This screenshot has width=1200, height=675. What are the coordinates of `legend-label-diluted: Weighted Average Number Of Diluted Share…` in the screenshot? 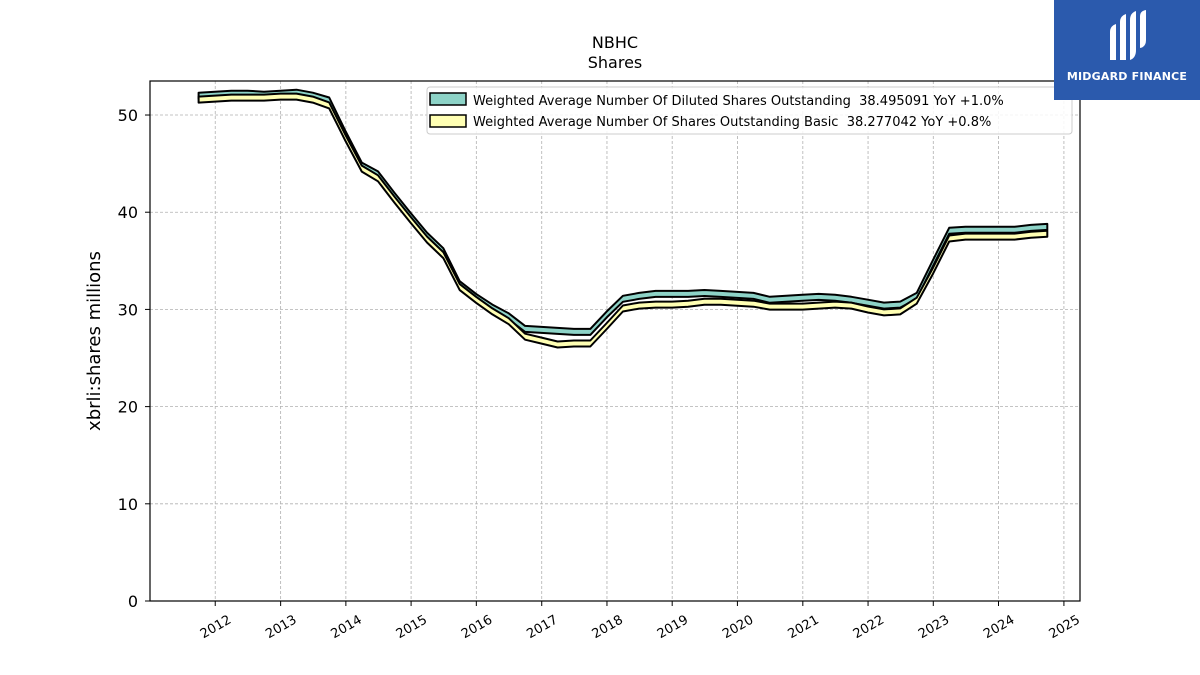 It's located at (738, 101).